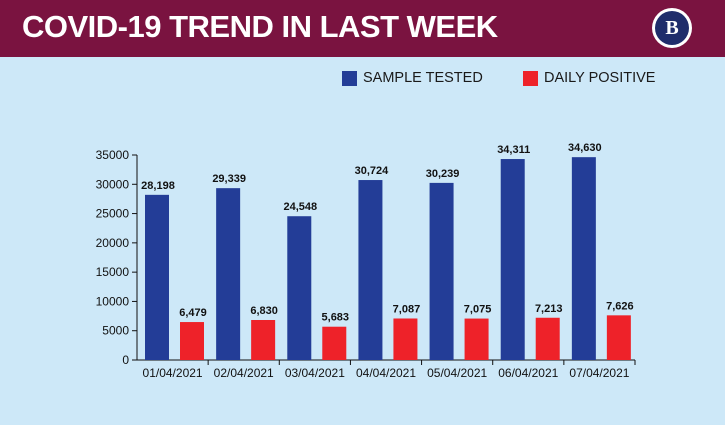  I want to click on data-label-daily-positive: 6,479, so click(193, 313).